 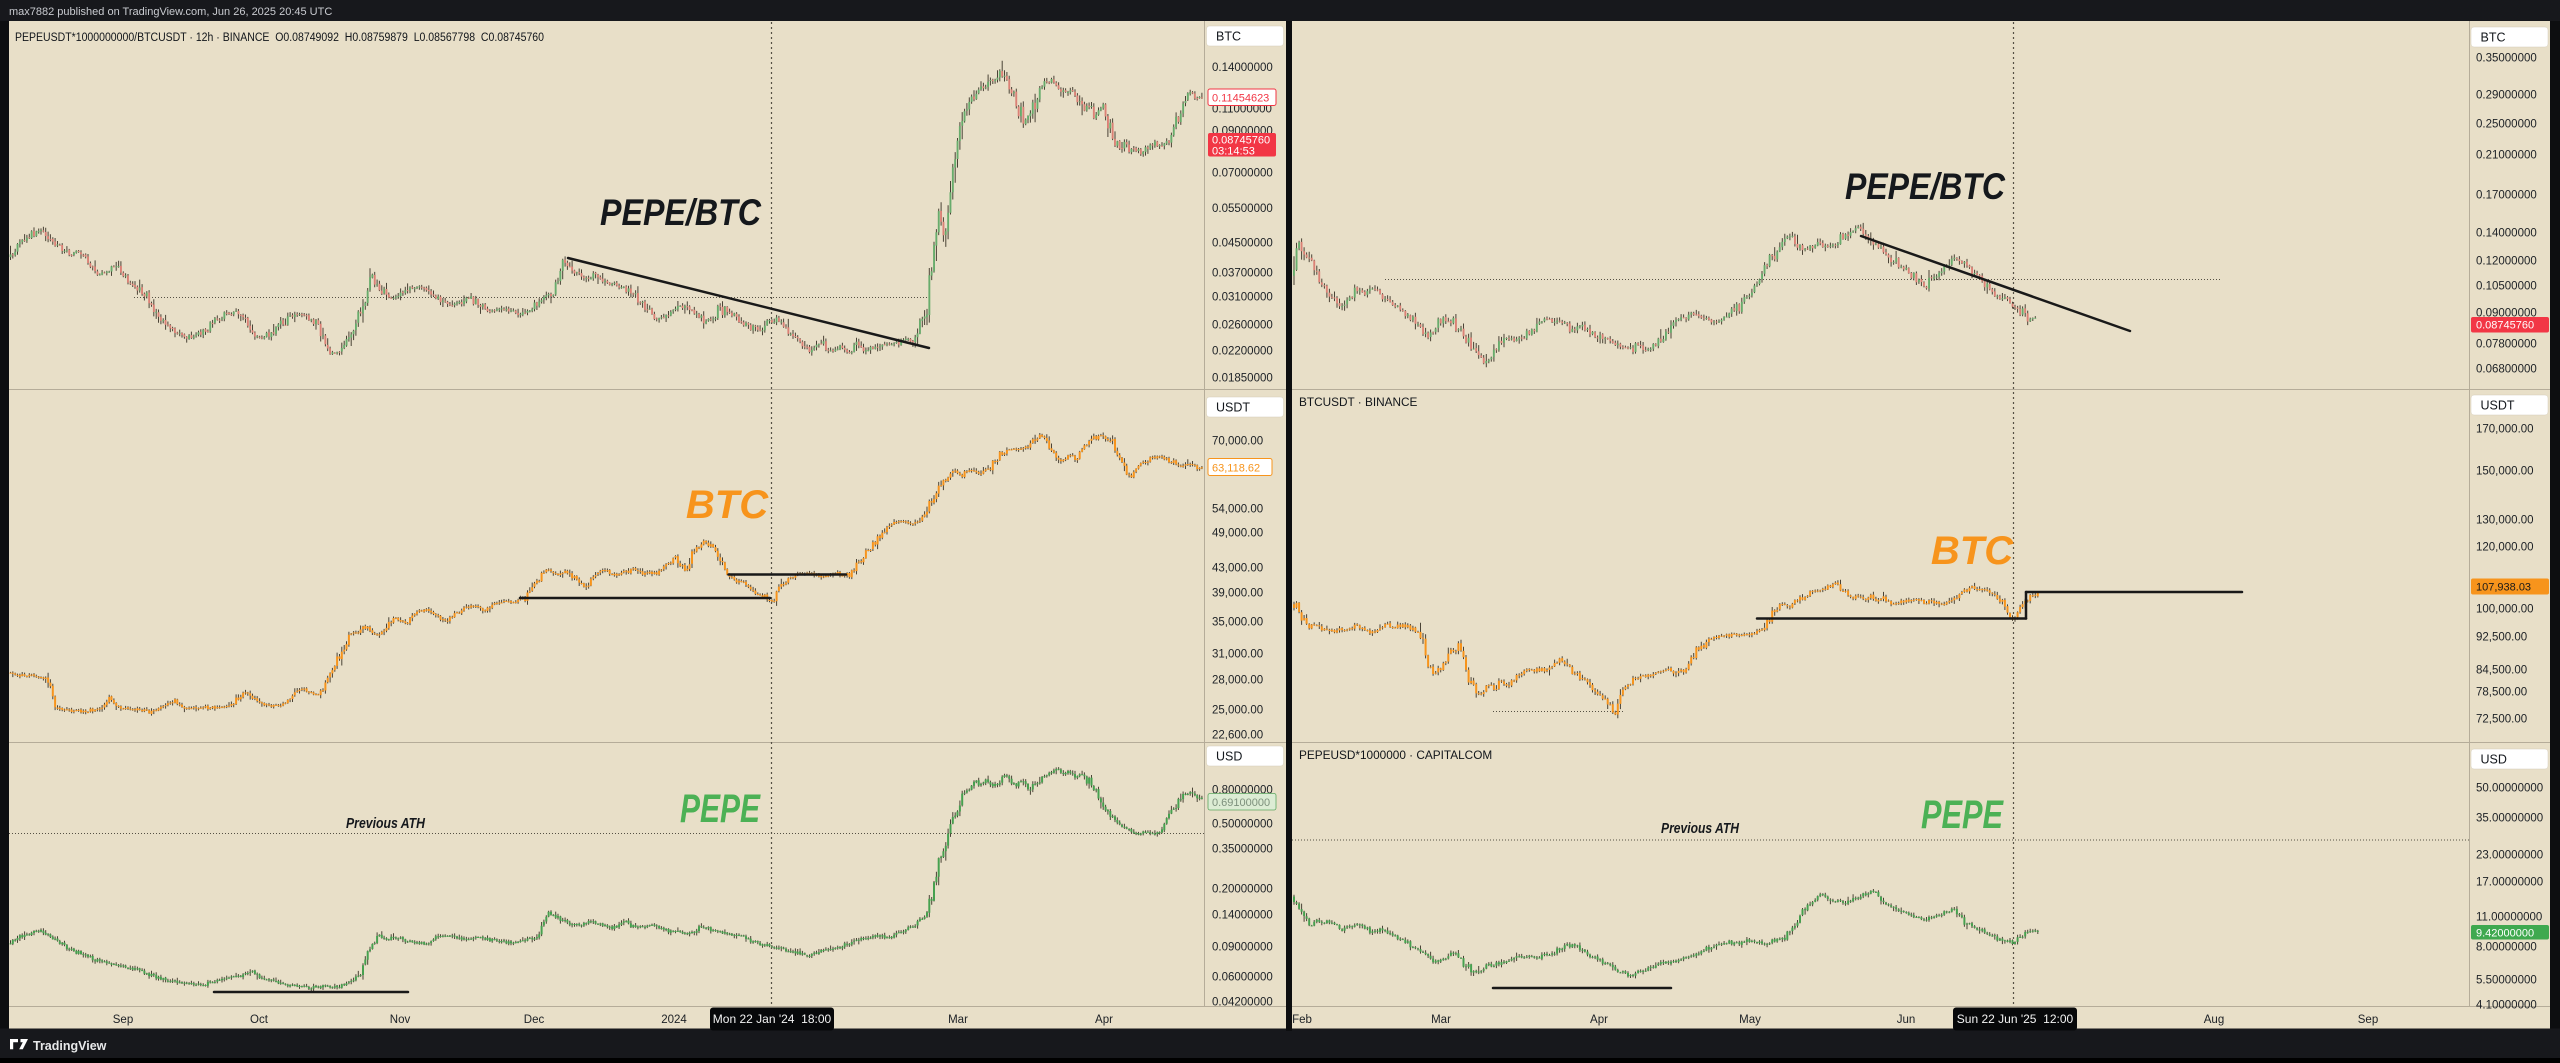 What do you see at coordinates (259, 1020) in the screenshot?
I see `svg-text: Oct` at bounding box center [259, 1020].